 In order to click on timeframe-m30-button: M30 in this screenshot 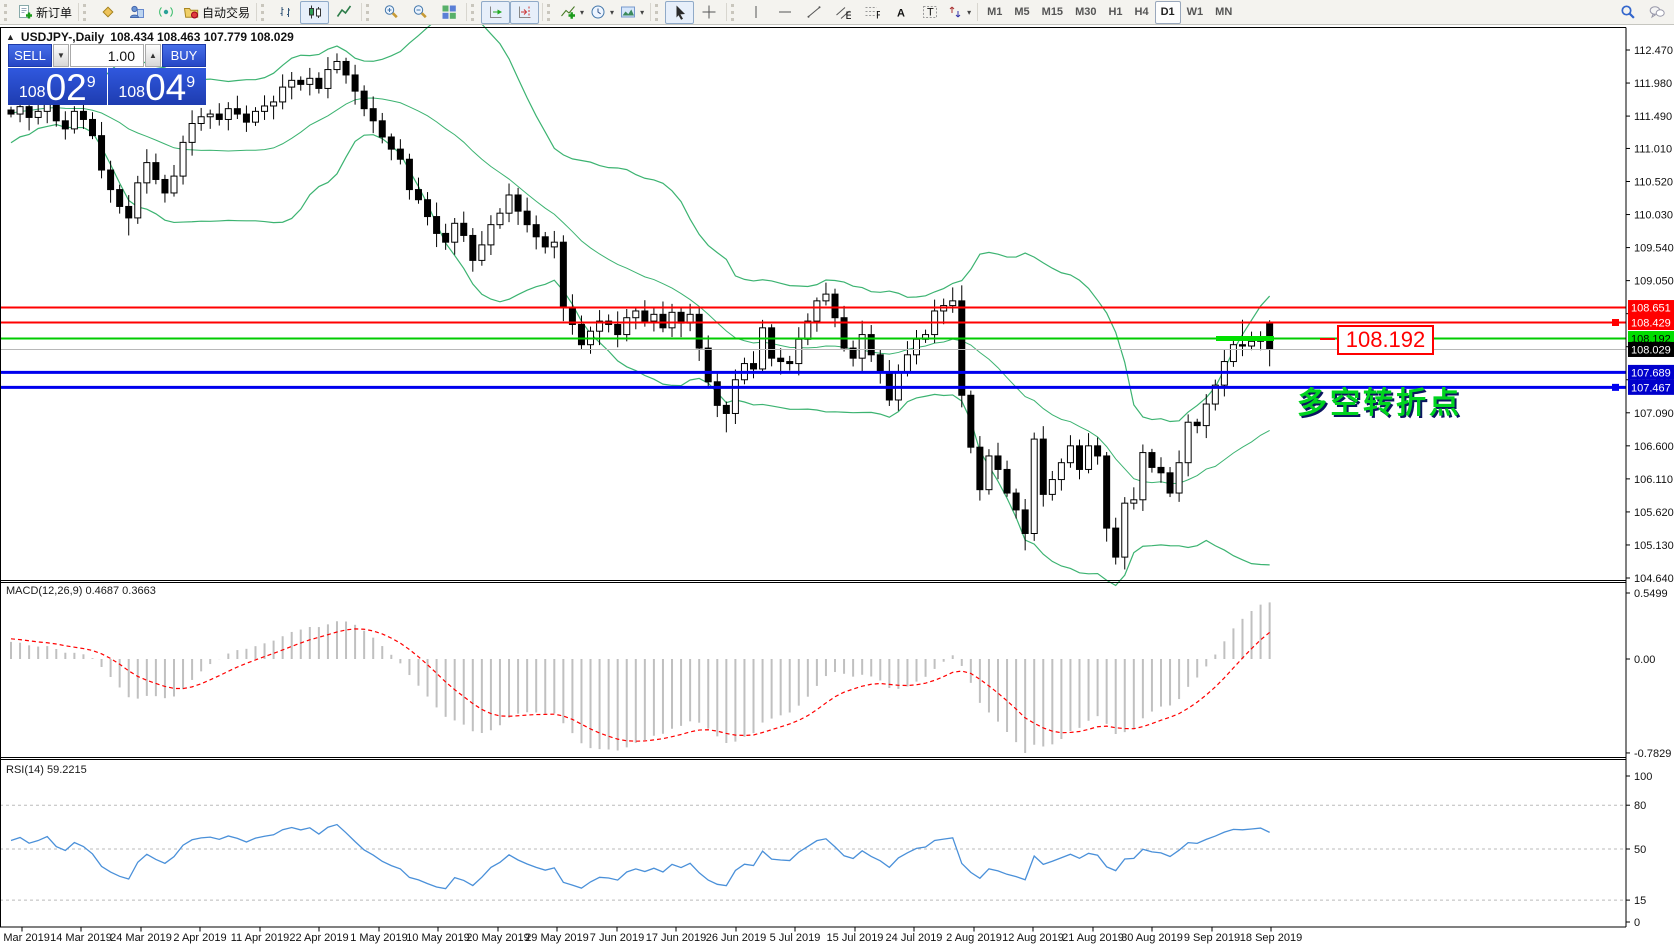, I will do `click(1086, 12)`.